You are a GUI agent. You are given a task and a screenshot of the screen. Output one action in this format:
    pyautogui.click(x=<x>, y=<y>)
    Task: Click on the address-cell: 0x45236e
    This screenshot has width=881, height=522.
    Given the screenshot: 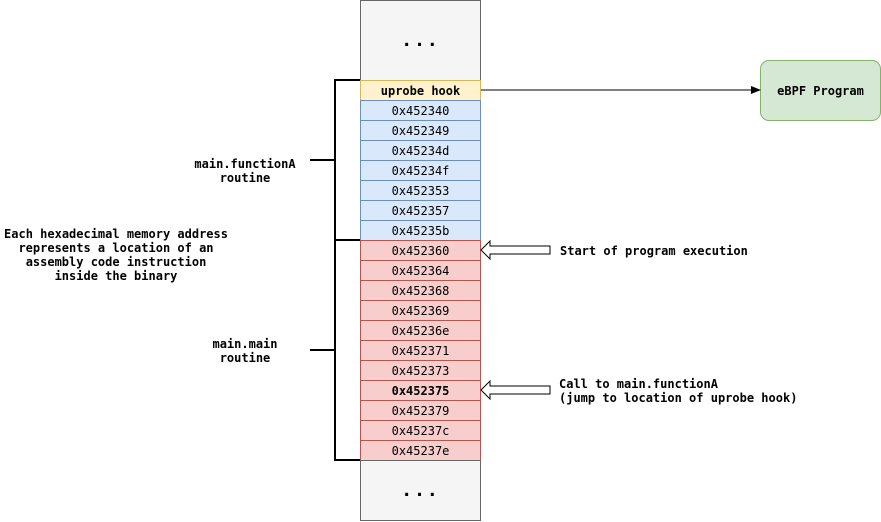 What is the action you would take?
    pyautogui.click(x=420, y=330)
    